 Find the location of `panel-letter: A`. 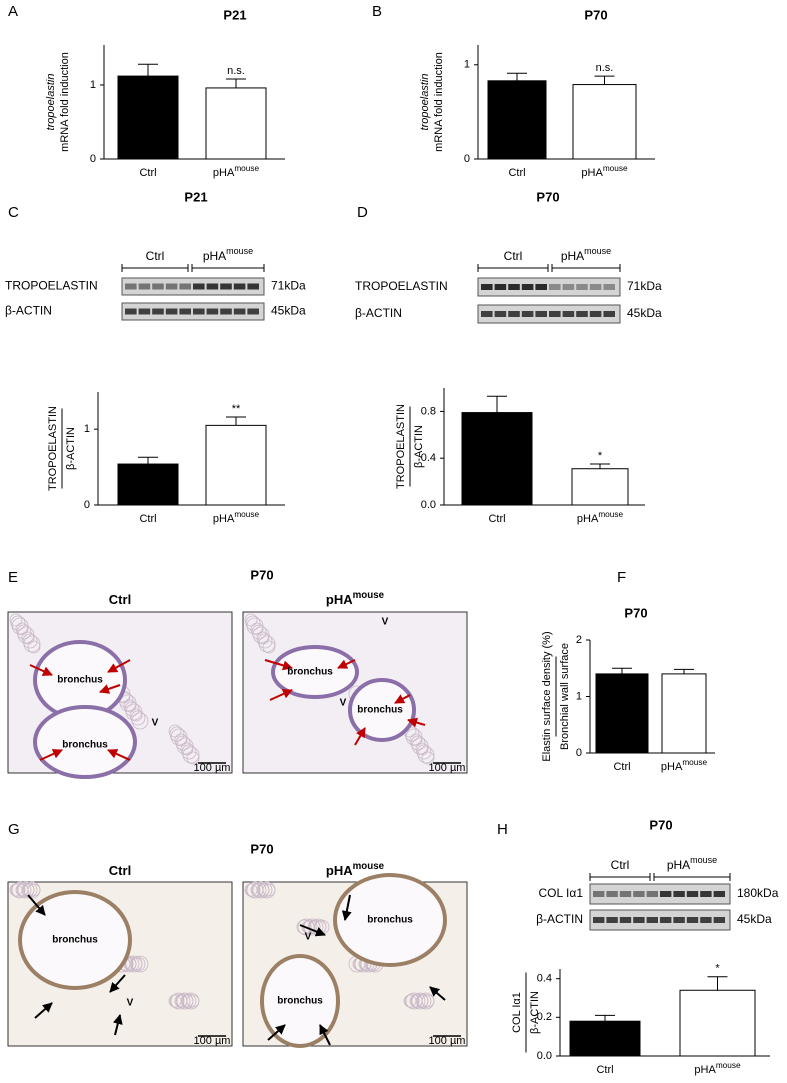

panel-letter: A is located at coordinates (13, 11).